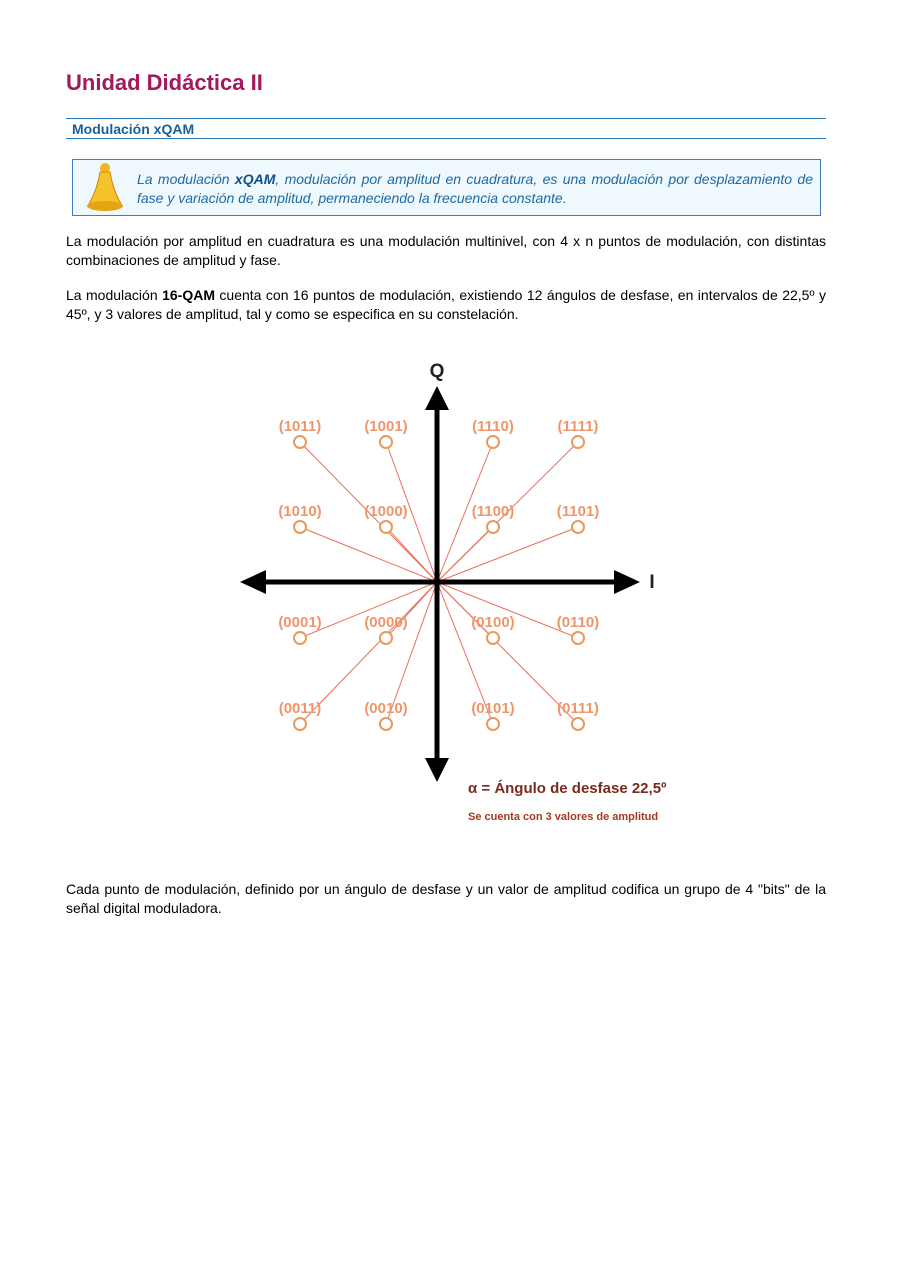  Describe the element at coordinates (578, 708) in the screenshot. I see `point-label: (0111)` at that location.